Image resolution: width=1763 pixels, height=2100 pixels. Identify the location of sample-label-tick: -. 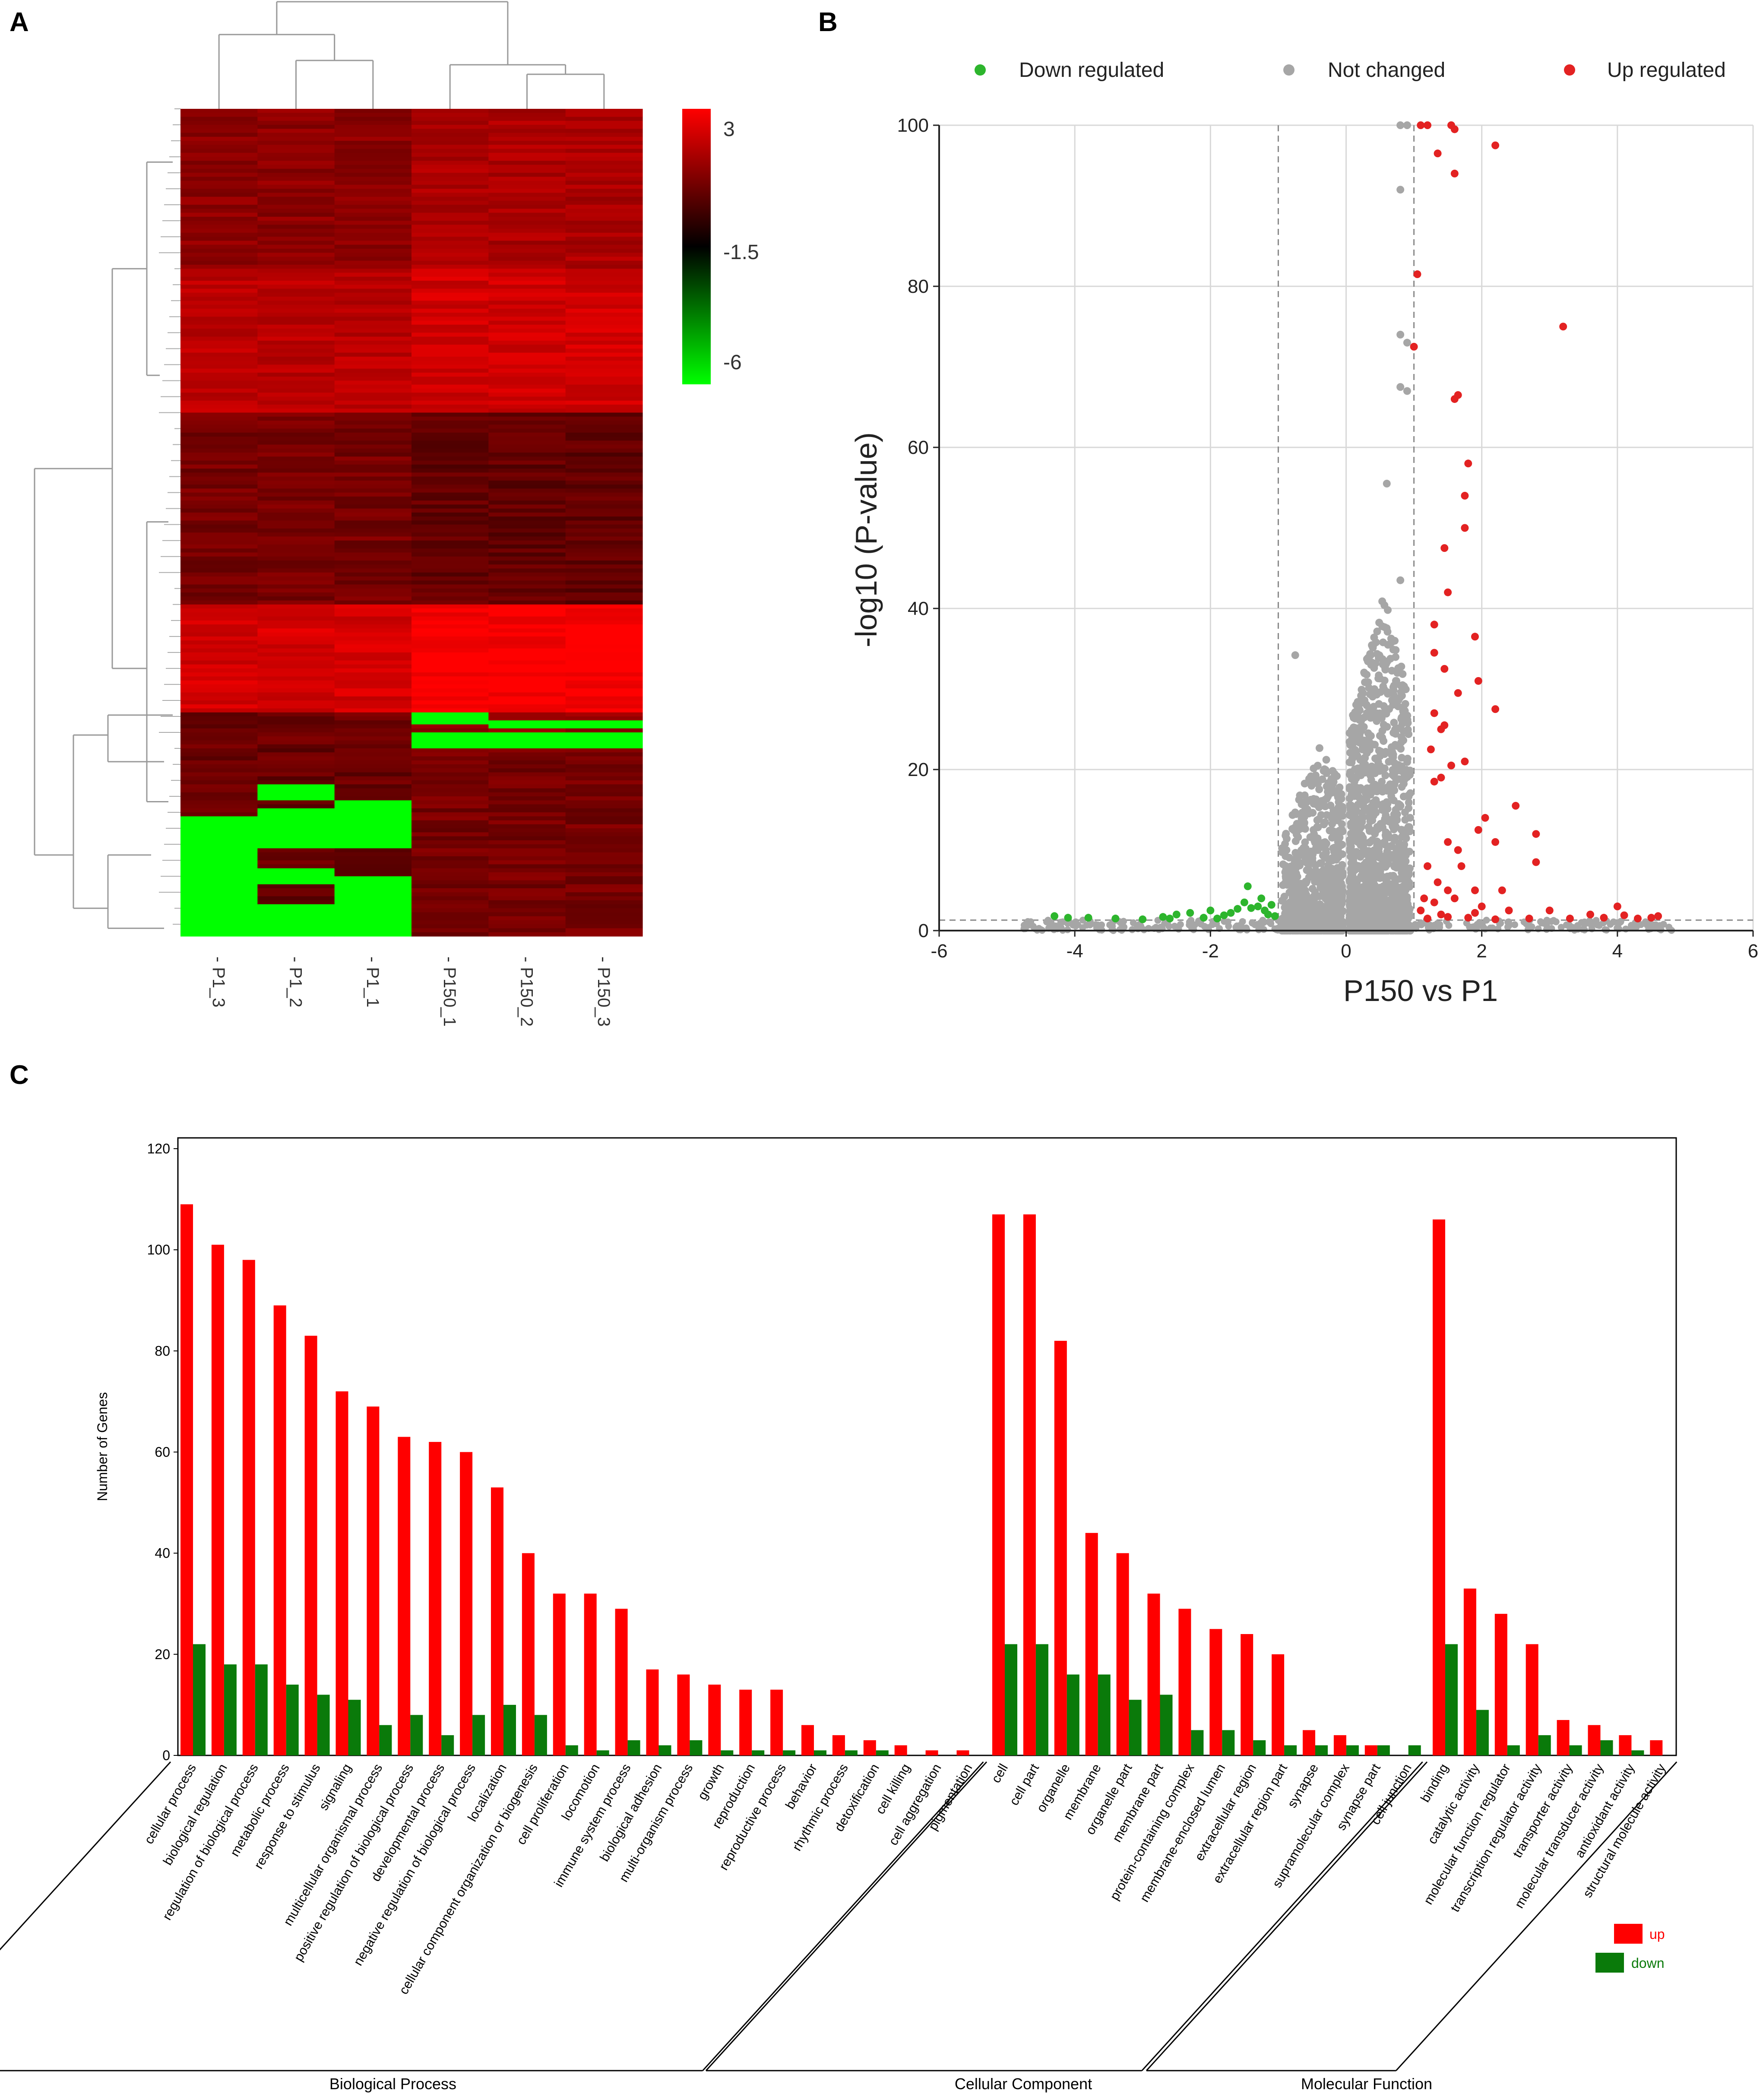
(603, 962).